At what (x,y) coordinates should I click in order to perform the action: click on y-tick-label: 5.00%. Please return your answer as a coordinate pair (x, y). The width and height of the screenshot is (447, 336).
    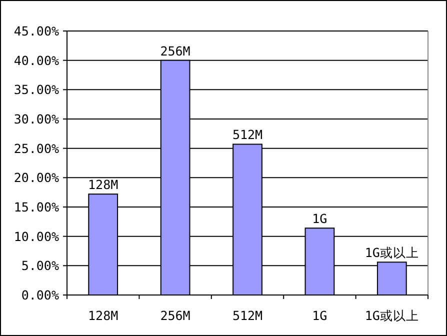
    Looking at the image, I should click on (40, 266).